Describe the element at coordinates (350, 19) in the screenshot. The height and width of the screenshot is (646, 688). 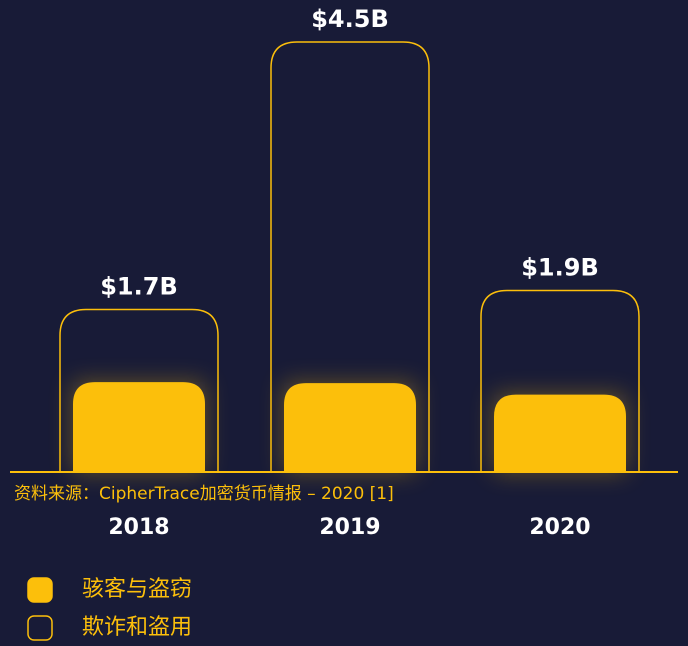
I see `value-label: $4.5B` at that location.